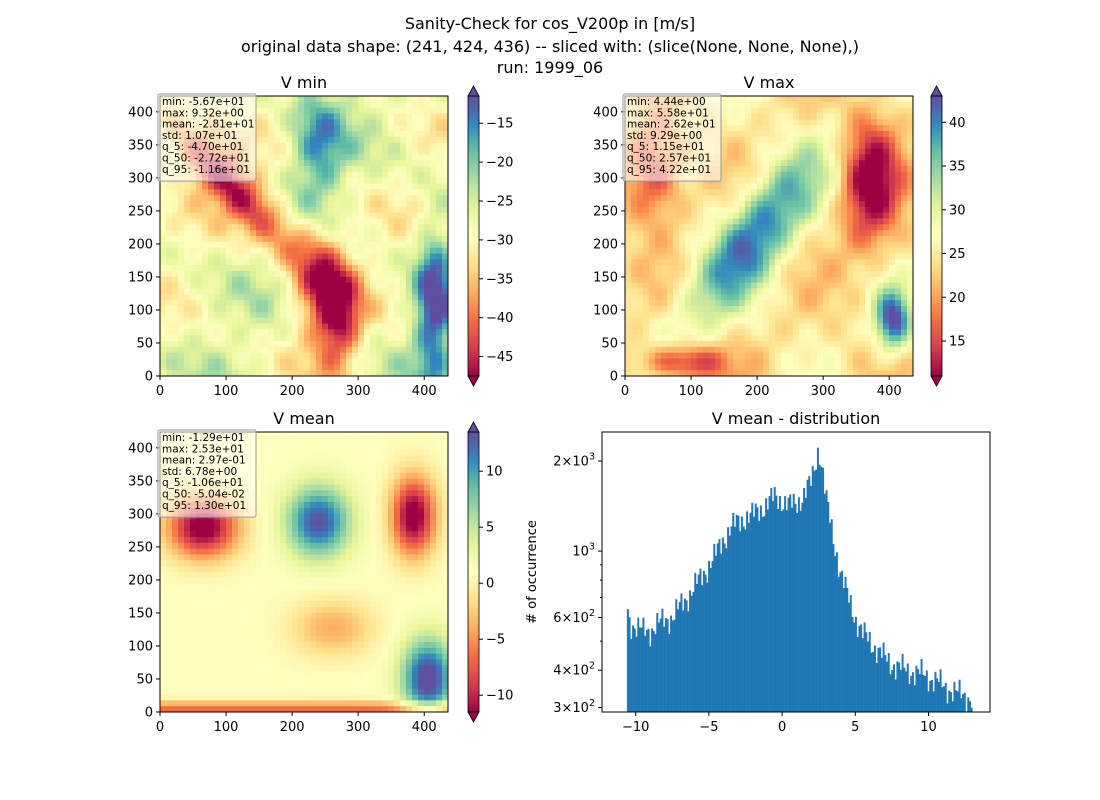 The height and width of the screenshot is (800, 1100). What do you see at coordinates (226, 391) in the screenshot?
I see `x-tick-label: 100` at bounding box center [226, 391].